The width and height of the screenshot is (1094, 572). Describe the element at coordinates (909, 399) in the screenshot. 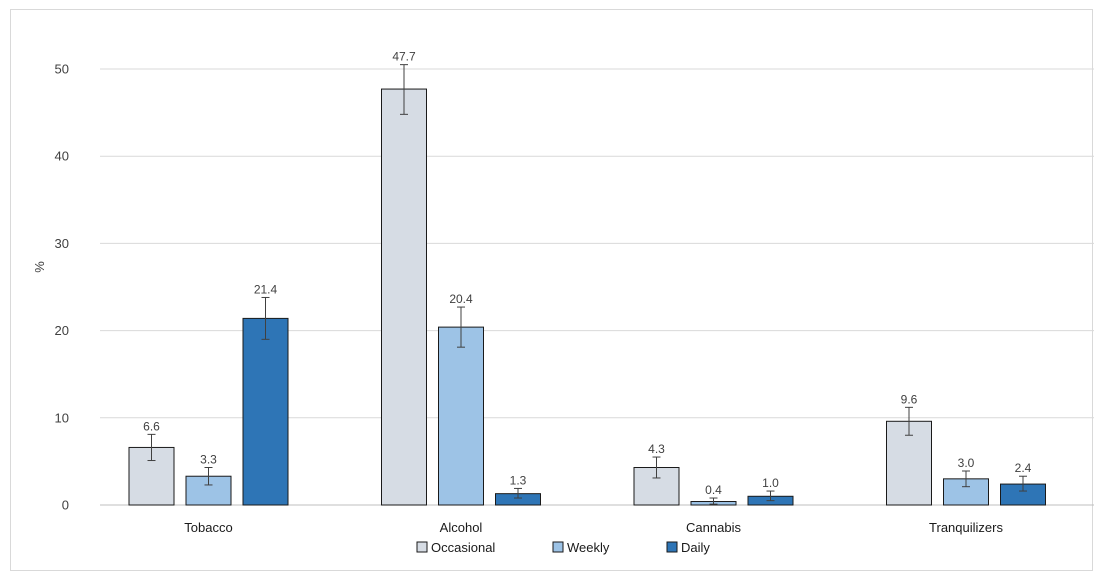

I see `data-label: 9.6` at that location.